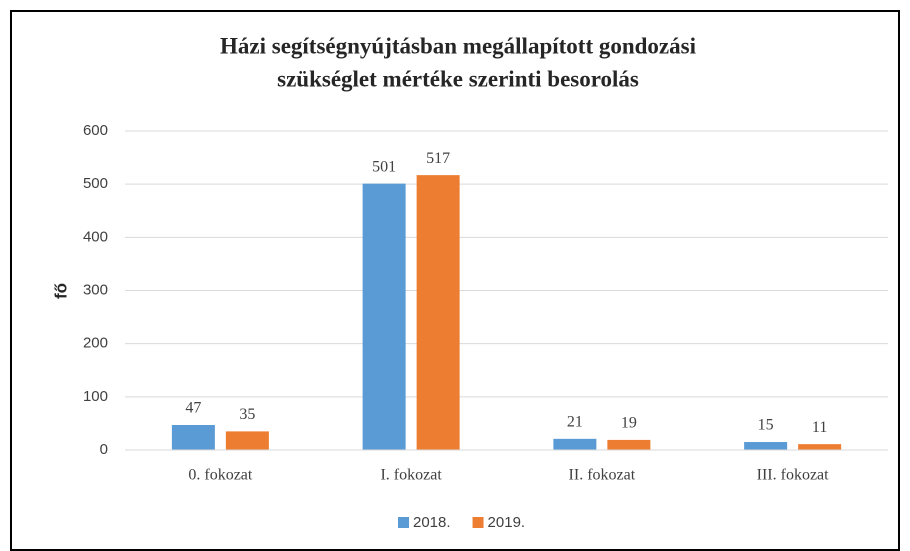  What do you see at coordinates (793, 475) in the screenshot?
I see `x-tick-label: III. fokozat` at bounding box center [793, 475].